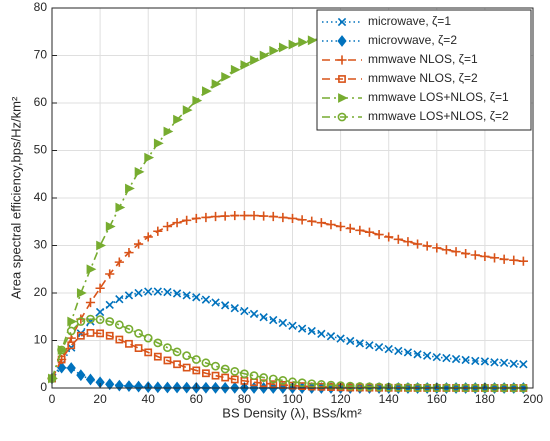  What do you see at coordinates (423, 78) in the screenshot?
I see `legend-label: mmwave NLOS, ζ=2` at bounding box center [423, 78].